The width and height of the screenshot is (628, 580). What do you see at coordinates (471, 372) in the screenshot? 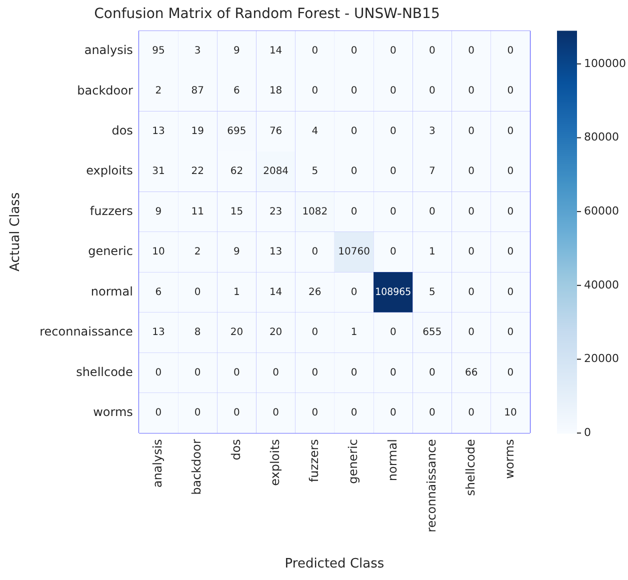
I see `data-label: 66` at bounding box center [471, 372].